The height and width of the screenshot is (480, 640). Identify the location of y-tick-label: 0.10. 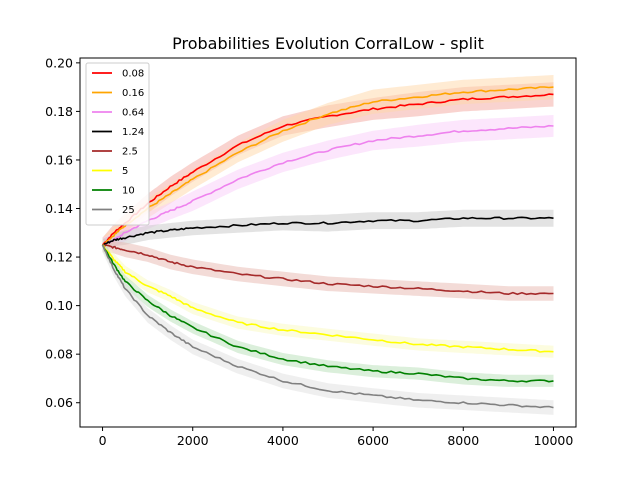
(59, 305).